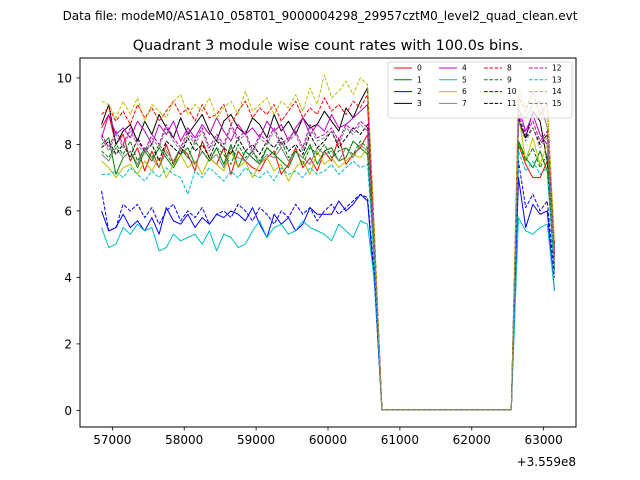 This screenshot has height=480, width=640. I want to click on legend-label-9: 9, so click(509, 79).